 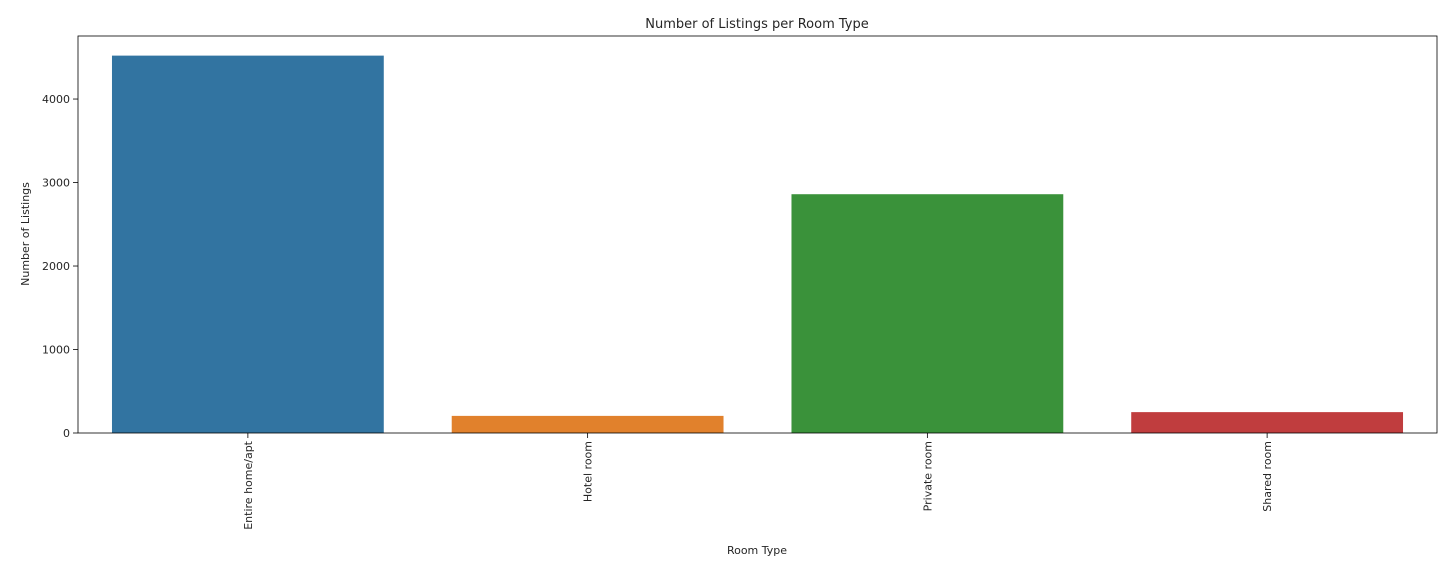 What do you see at coordinates (757, 24) in the screenshot?
I see `chart-title: Number of Listings per Room Type` at bounding box center [757, 24].